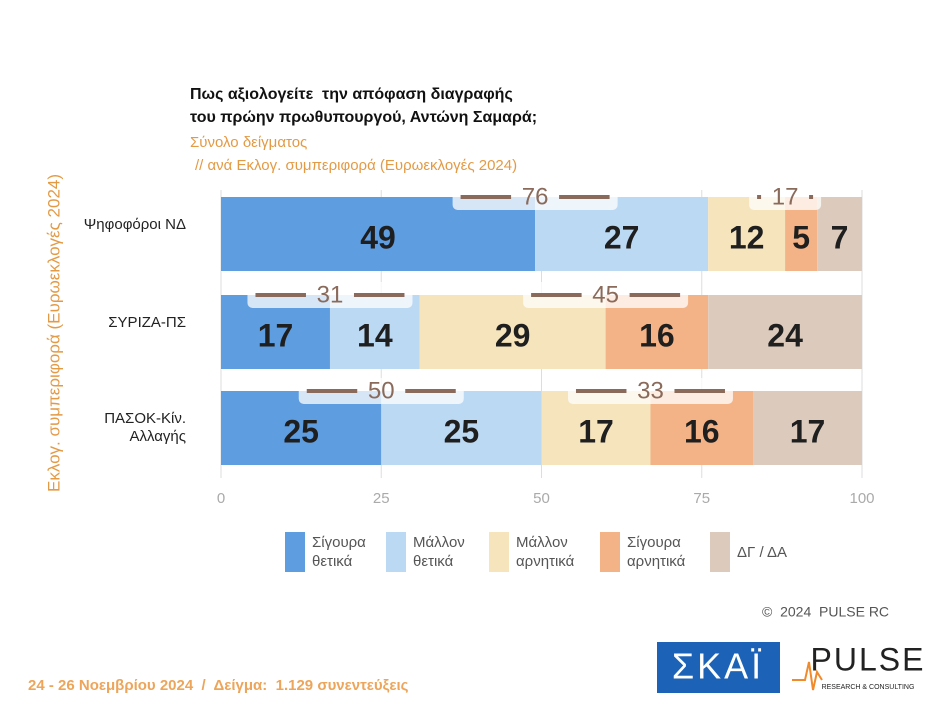 This screenshot has width=939, height=707. What do you see at coordinates (363, 117) in the screenshot?
I see `chart-title: του πρώην πρωθυπουργού, Αντώνη Σαμαρά;` at bounding box center [363, 117].